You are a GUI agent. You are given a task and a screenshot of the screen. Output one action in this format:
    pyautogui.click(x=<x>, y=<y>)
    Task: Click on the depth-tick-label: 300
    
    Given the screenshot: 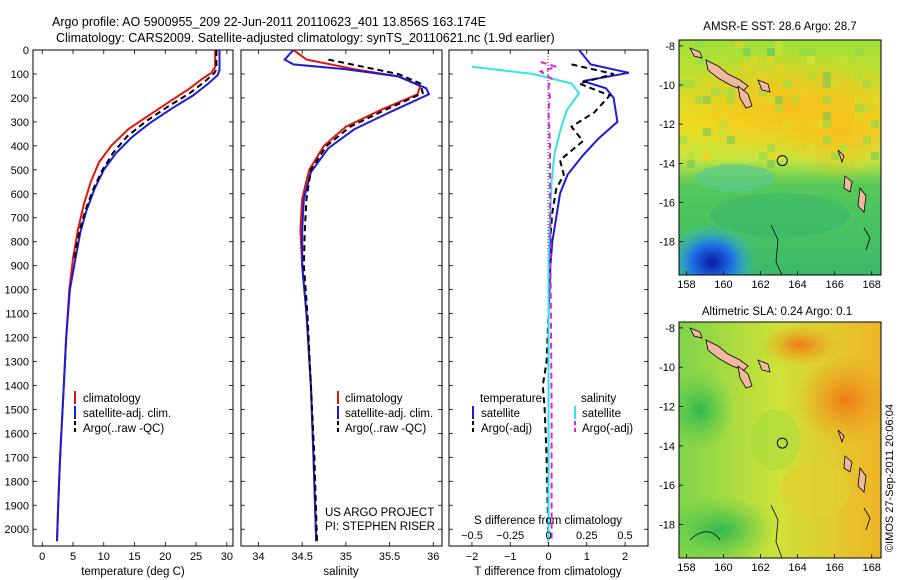 What is the action you would take?
    pyautogui.click(x=20, y=123)
    